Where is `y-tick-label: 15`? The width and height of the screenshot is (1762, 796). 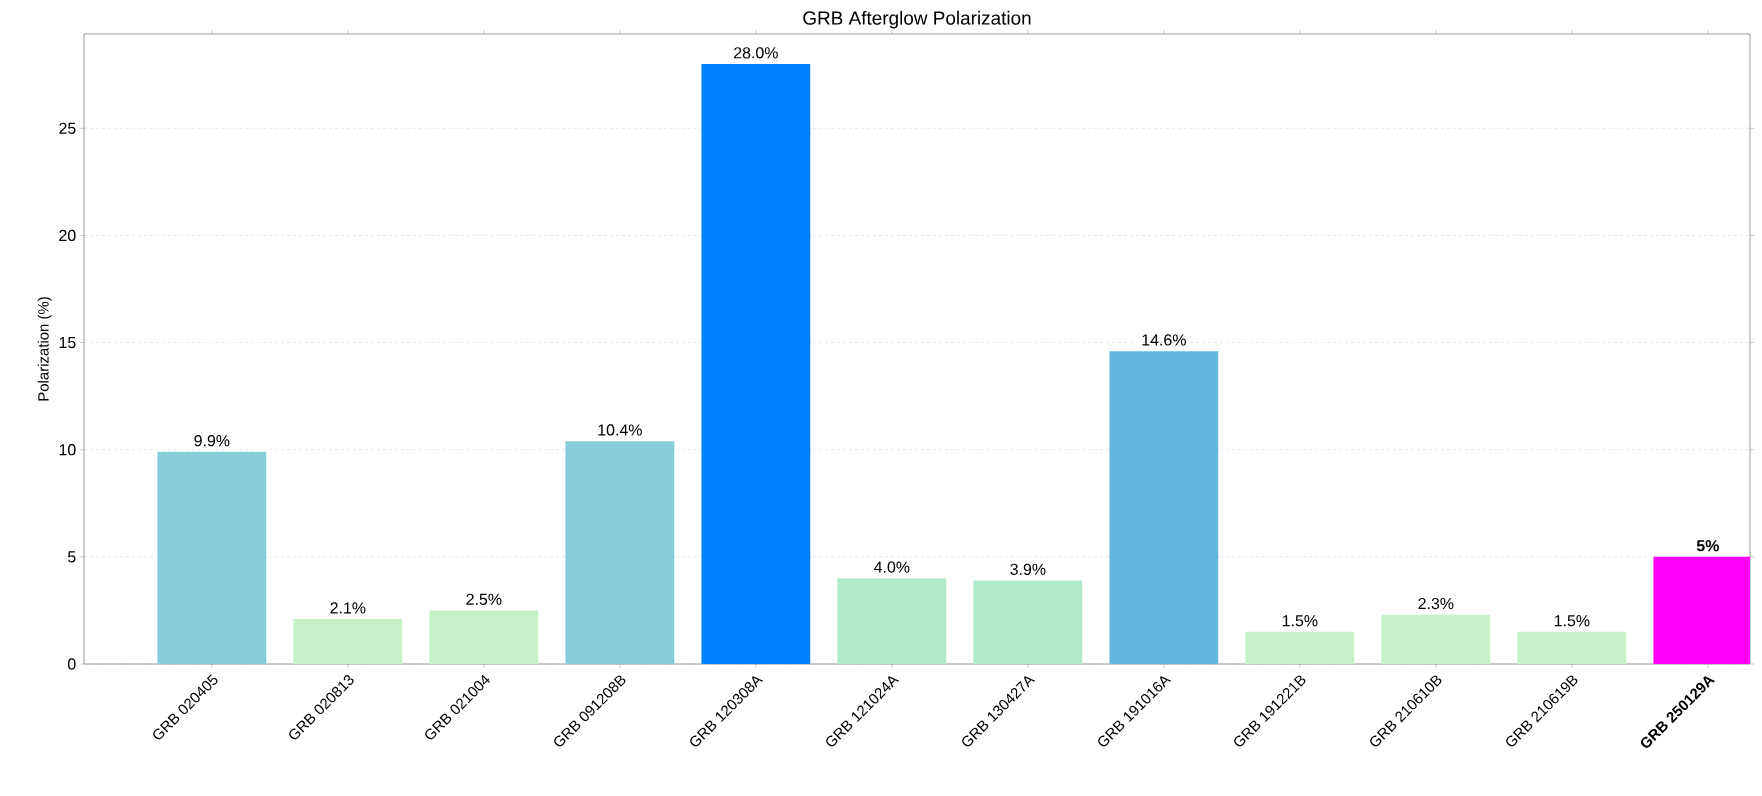
y-tick-label: 15 is located at coordinates (67, 343).